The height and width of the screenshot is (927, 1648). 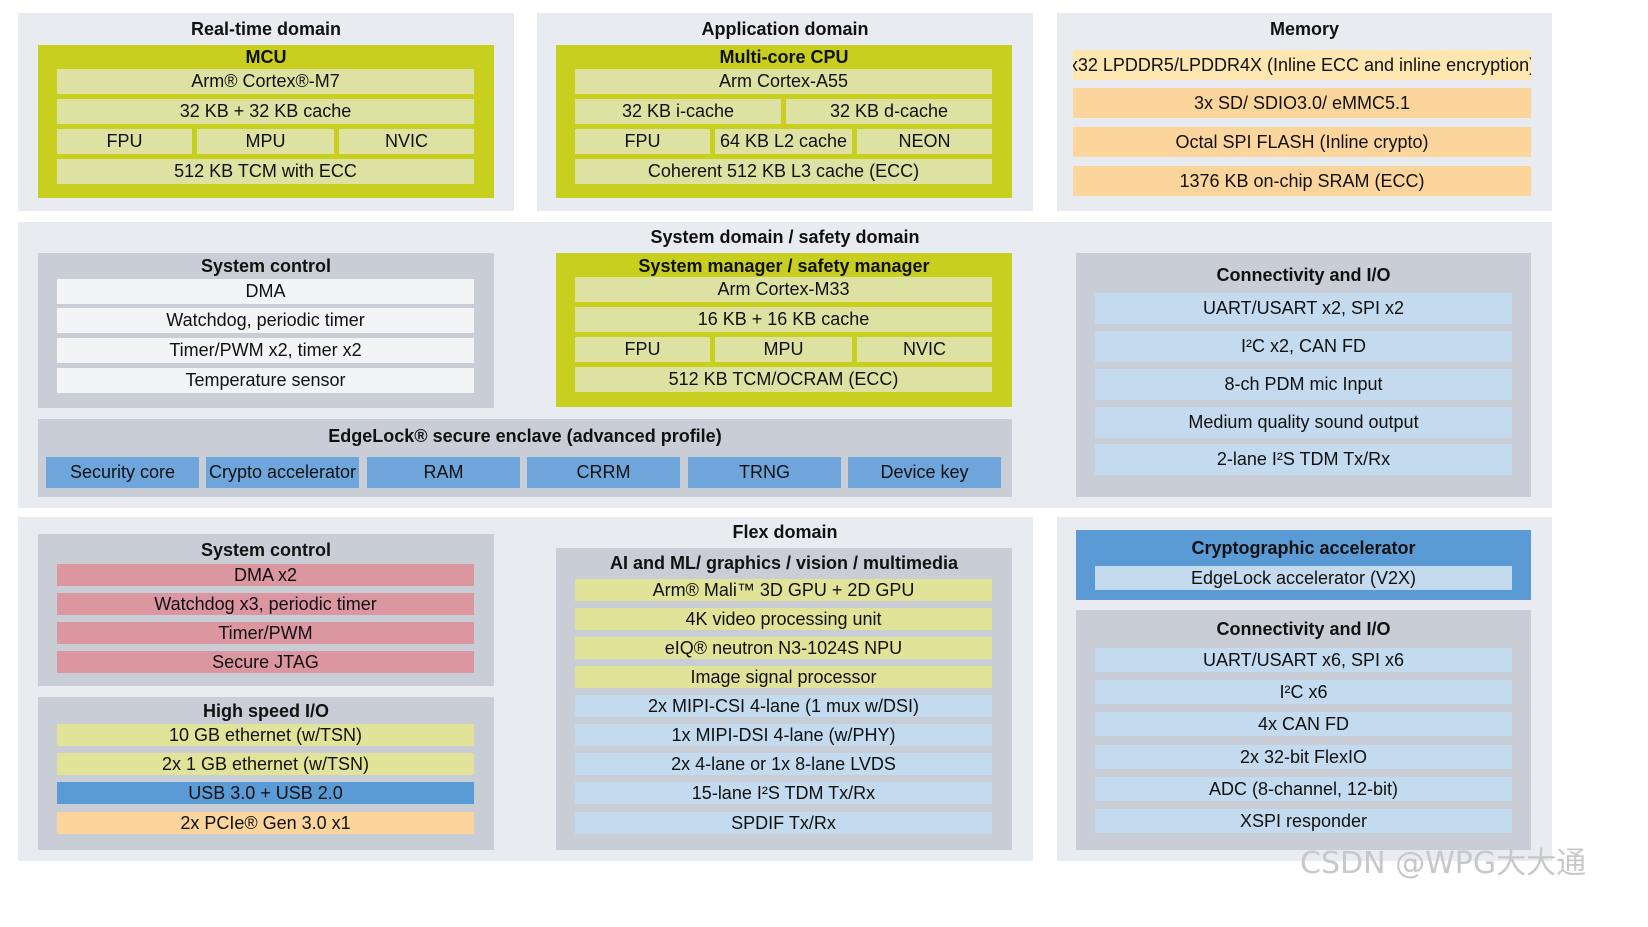 What do you see at coordinates (266, 265) in the screenshot?
I see `system-control-title: System control` at bounding box center [266, 265].